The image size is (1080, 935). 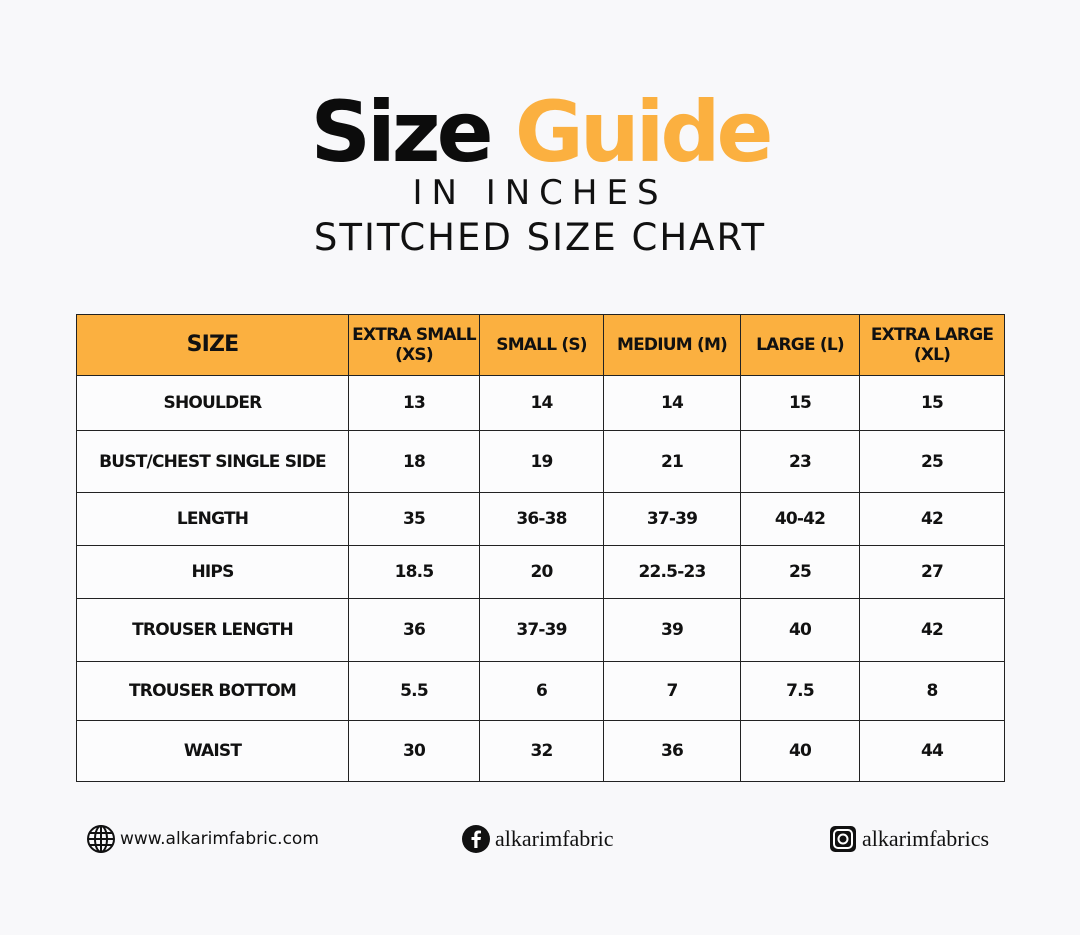 What do you see at coordinates (672, 630) in the screenshot?
I see `table-cell: 39` at bounding box center [672, 630].